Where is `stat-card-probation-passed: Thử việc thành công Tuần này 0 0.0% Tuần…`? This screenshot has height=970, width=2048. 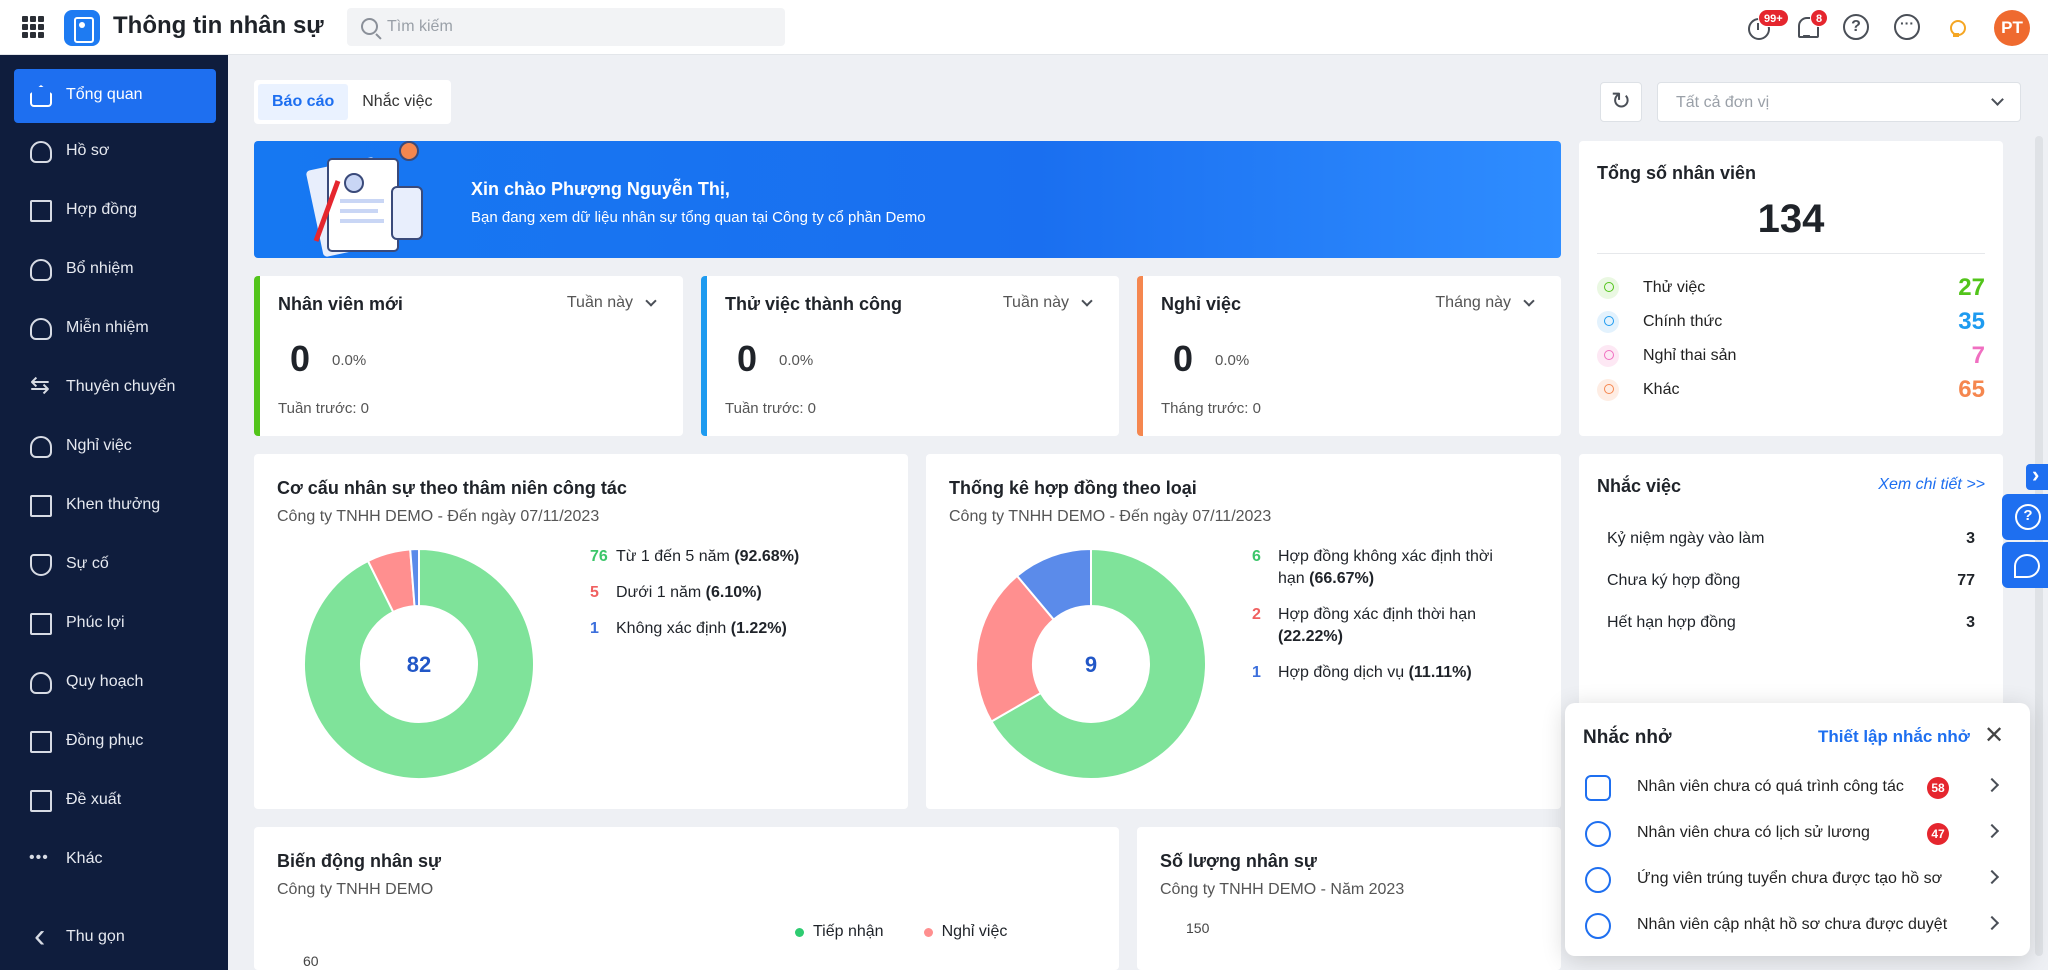
stat-card-probation-passed: Thử việc thành công Tuần này 0 0.0% Tuần… is located at coordinates (910, 356).